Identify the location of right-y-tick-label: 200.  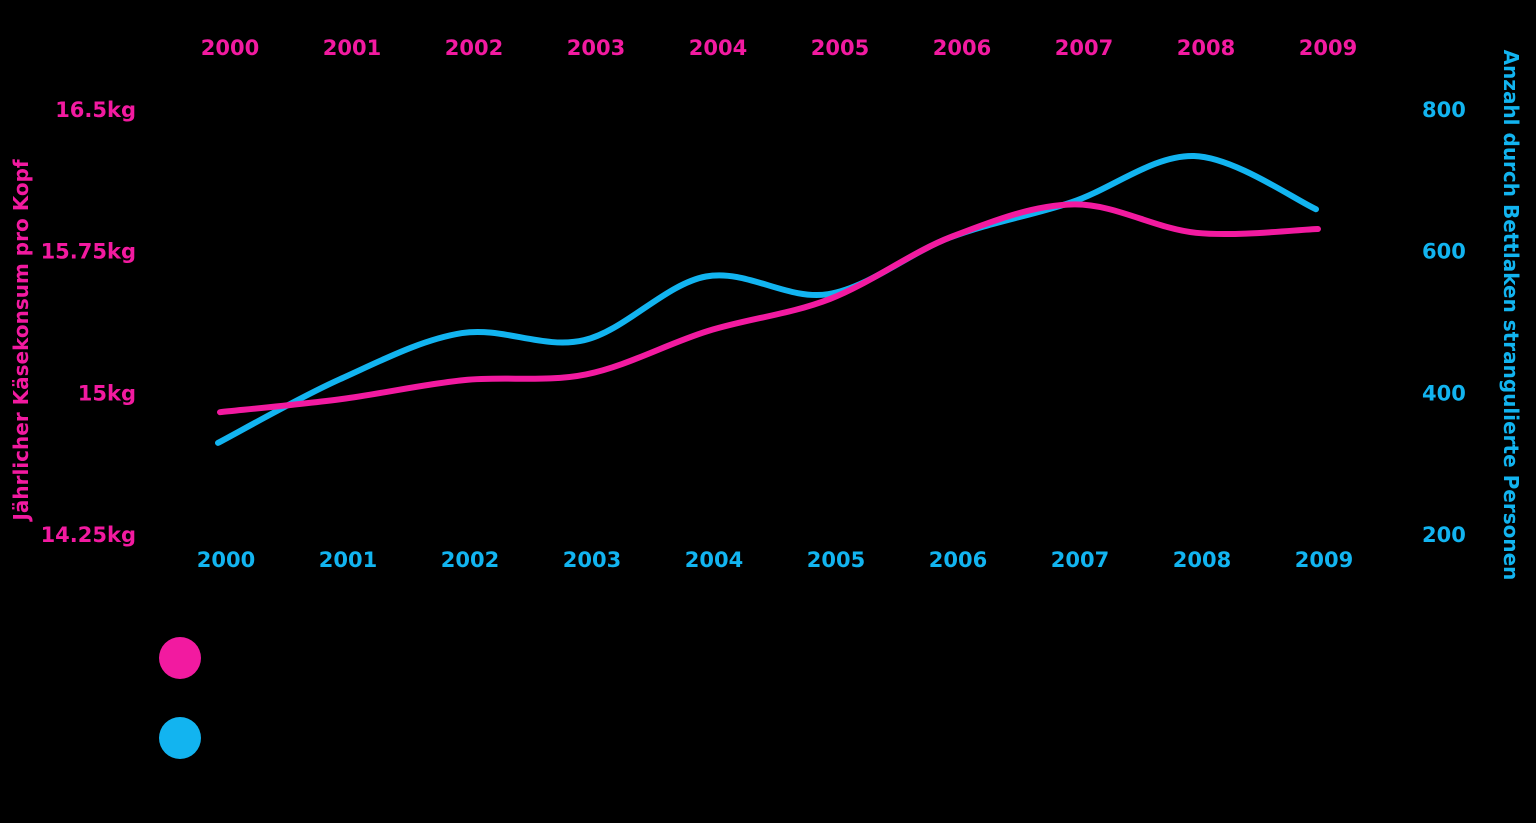
(1444, 535).